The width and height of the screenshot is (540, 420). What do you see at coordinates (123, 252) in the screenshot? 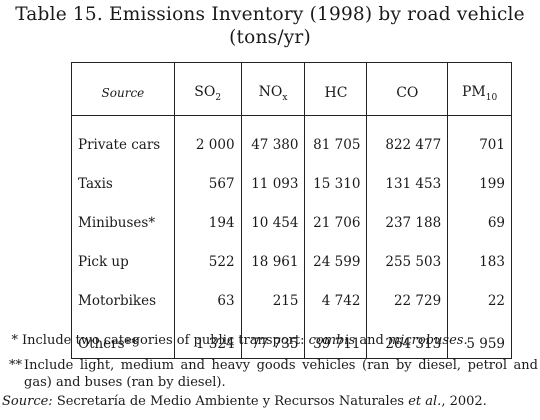
I see `cell-source: Pick up` at bounding box center [123, 252].